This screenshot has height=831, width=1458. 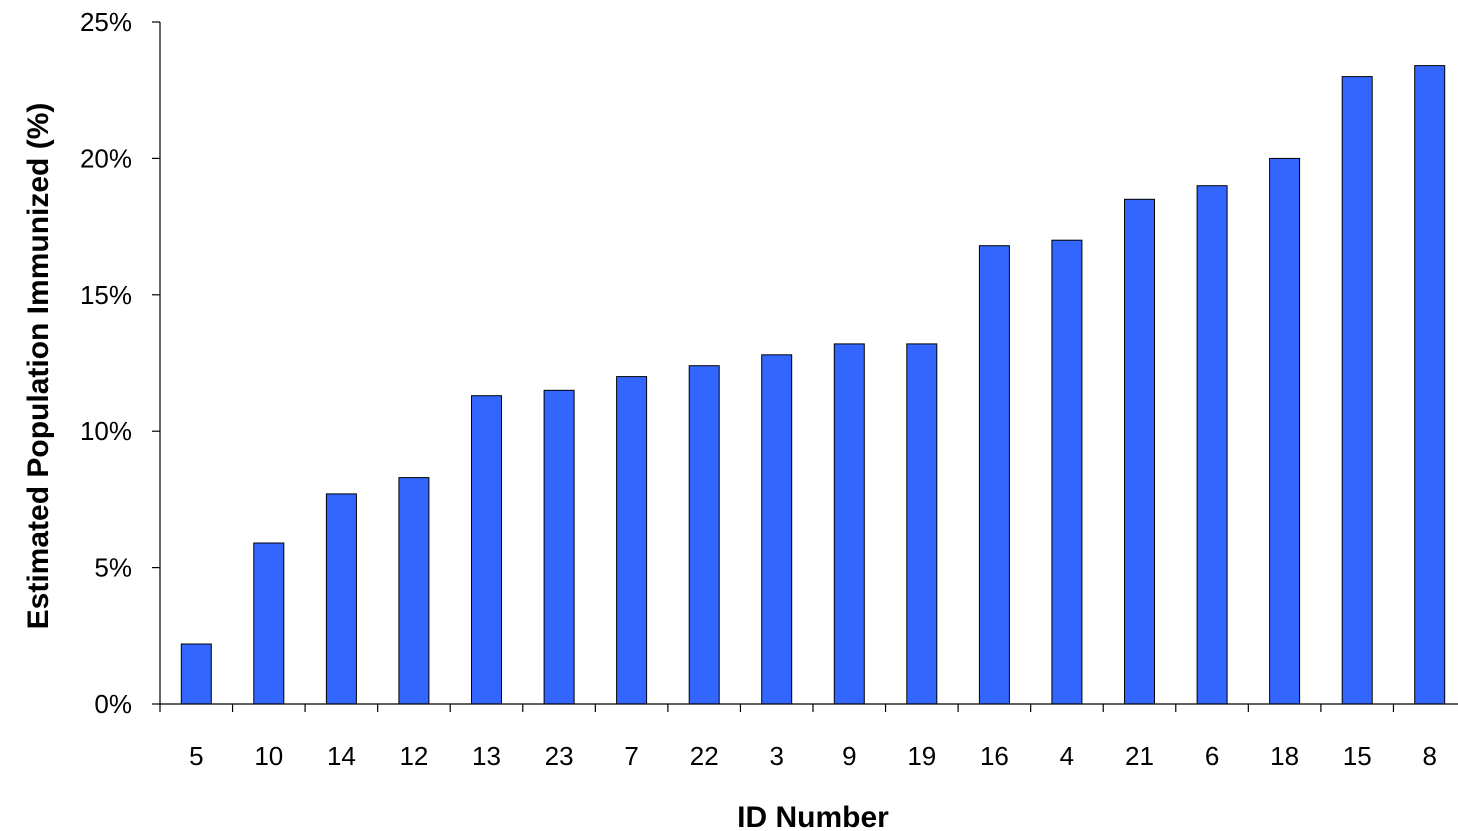 I want to click on y-tick-label: 20%, so click(x=106, y=158).